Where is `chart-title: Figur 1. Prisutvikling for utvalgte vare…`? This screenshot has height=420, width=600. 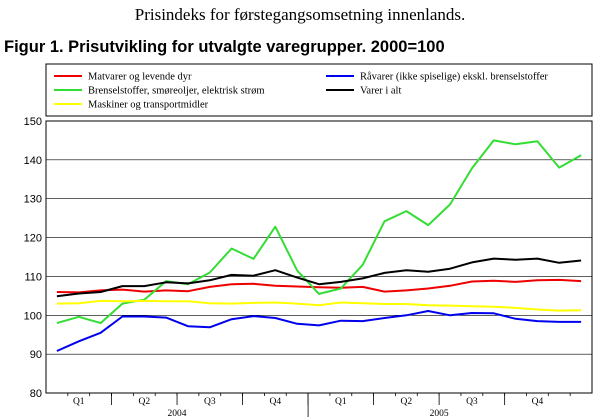
chart-title: Figur 1. Prisutvikling for utvalgte vare… is located at coordinates (224, 47).